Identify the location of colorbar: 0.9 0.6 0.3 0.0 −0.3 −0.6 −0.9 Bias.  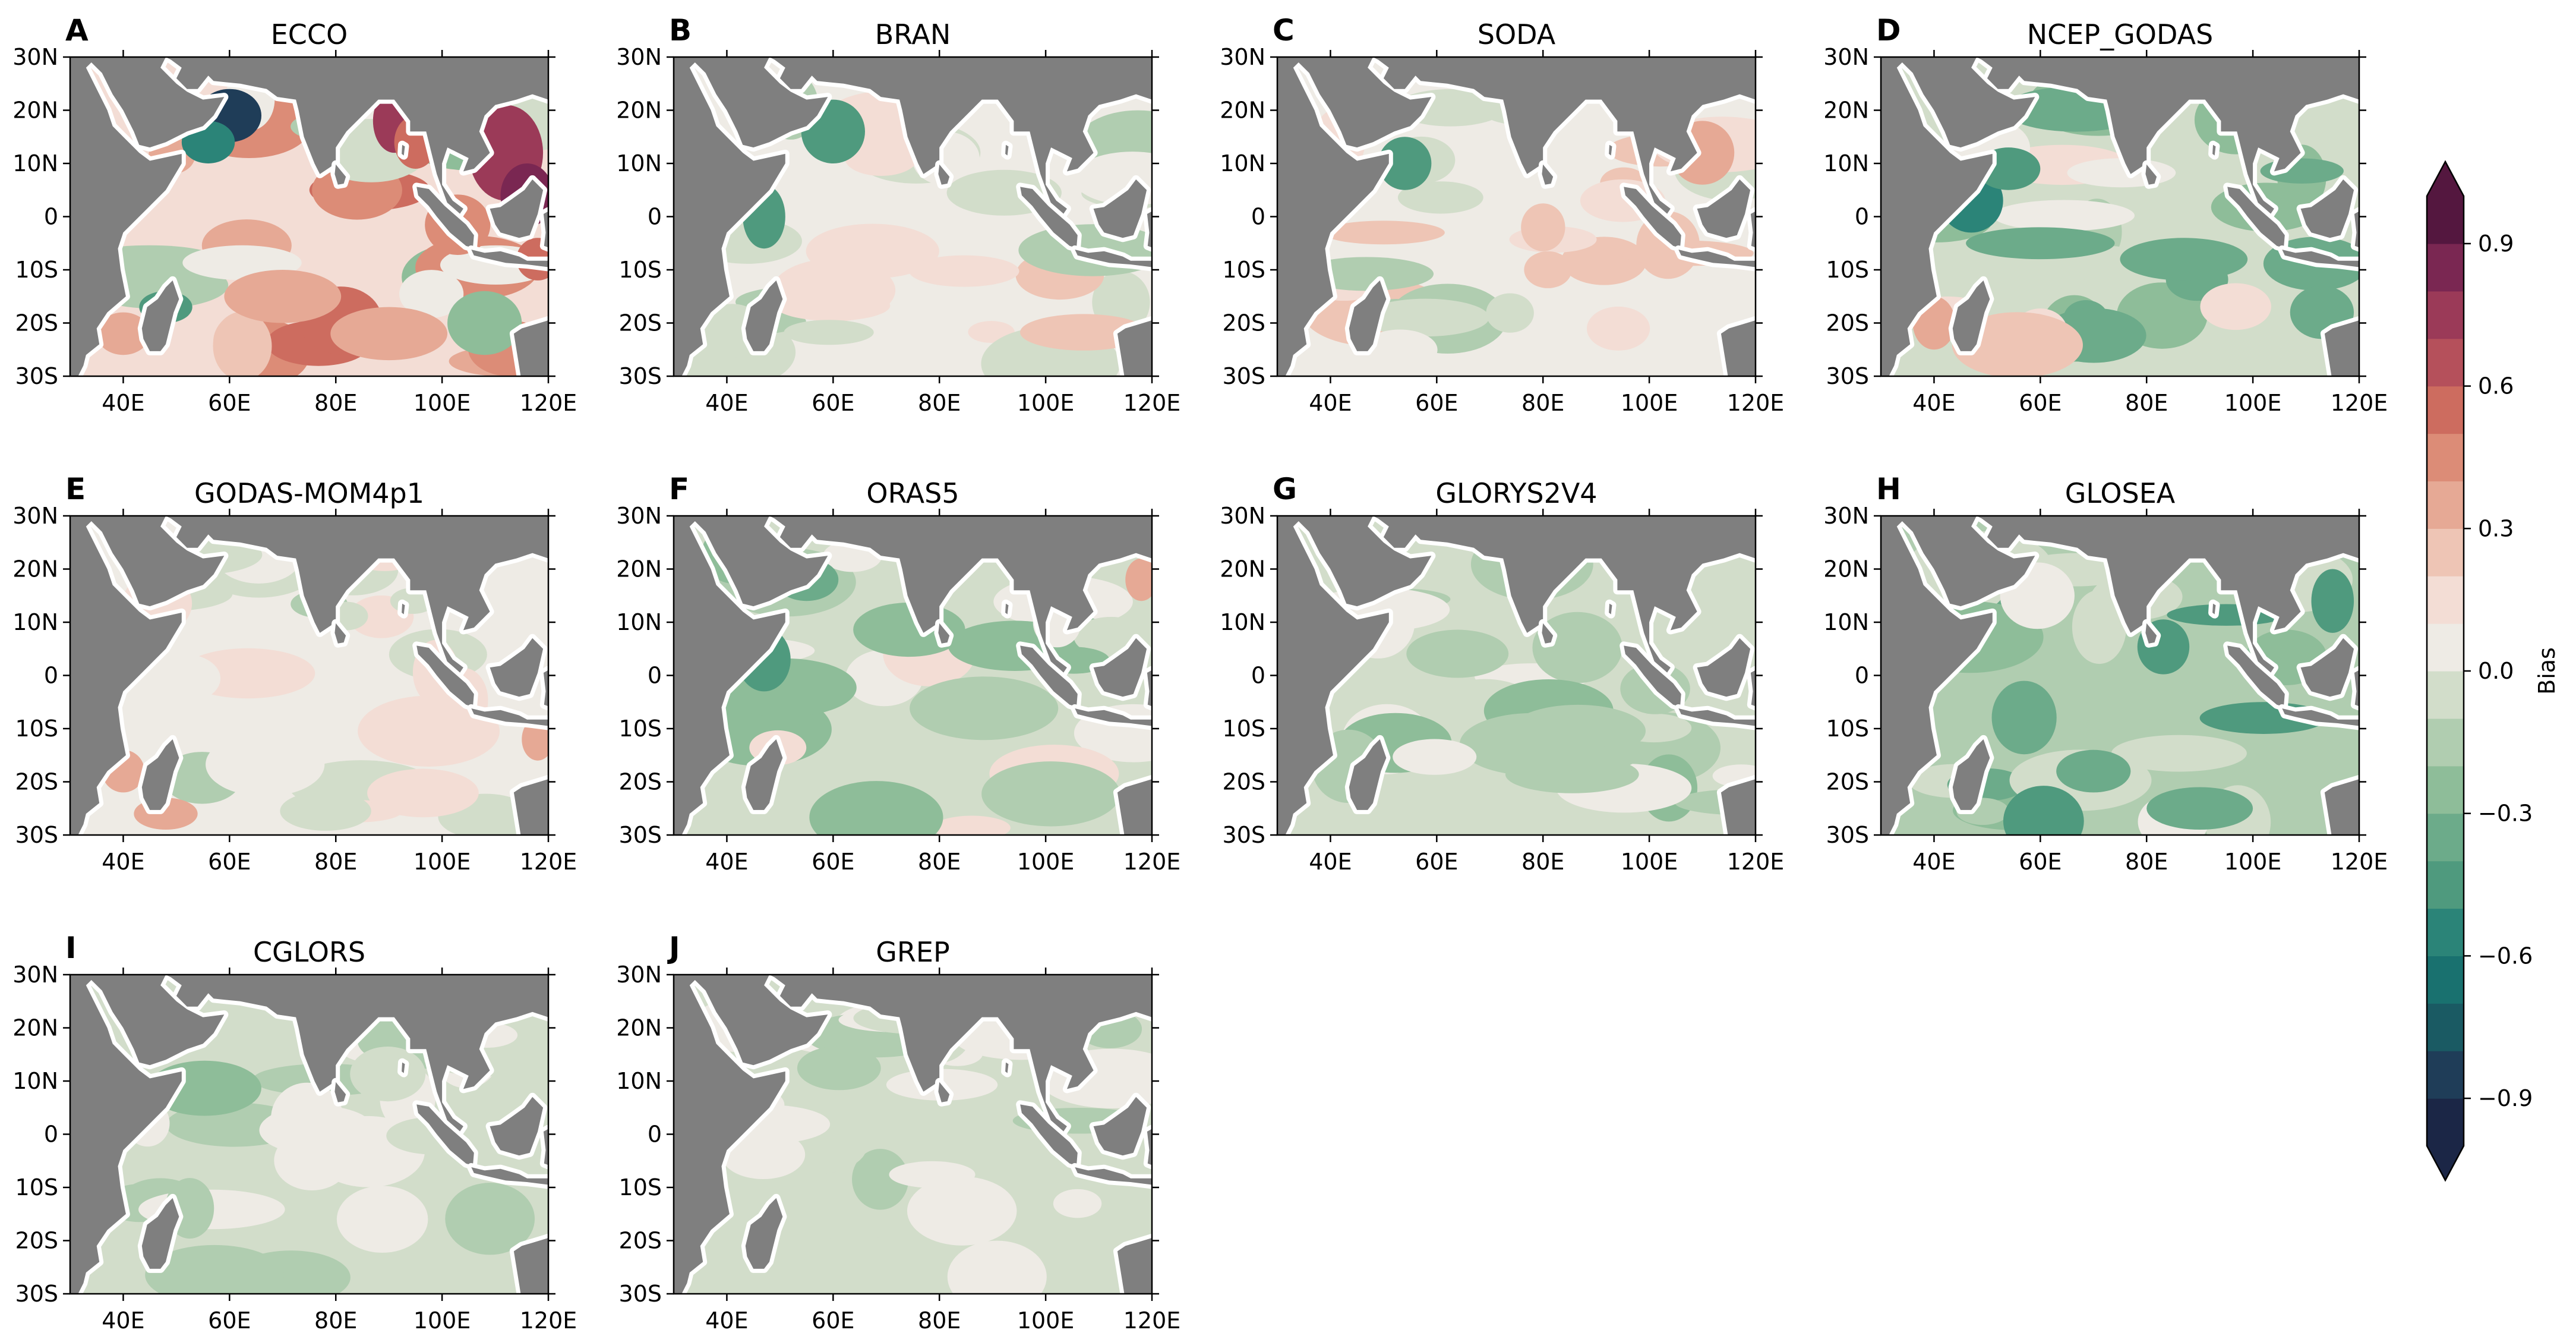
(2493, 671).